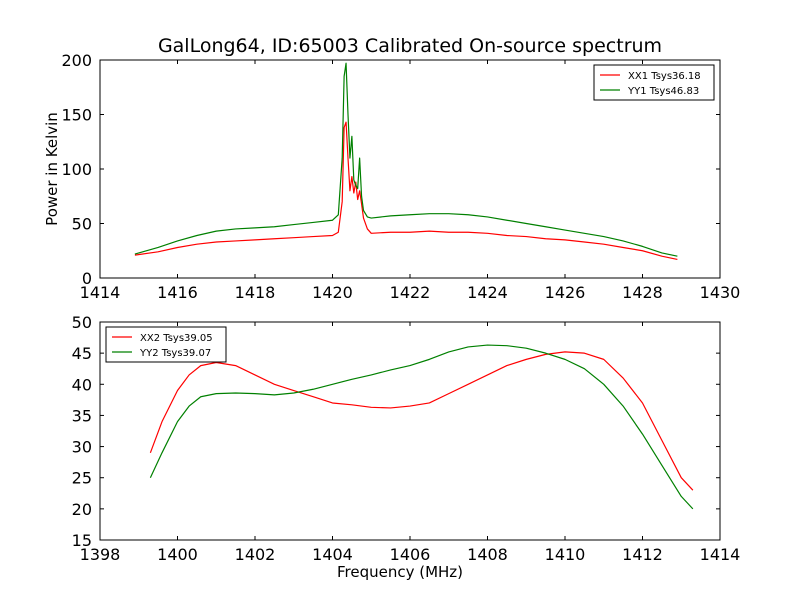  Describe the element at coordinates (76, 60) in the screenshot. I see `panel1-y-tick-label: 200` at that location.